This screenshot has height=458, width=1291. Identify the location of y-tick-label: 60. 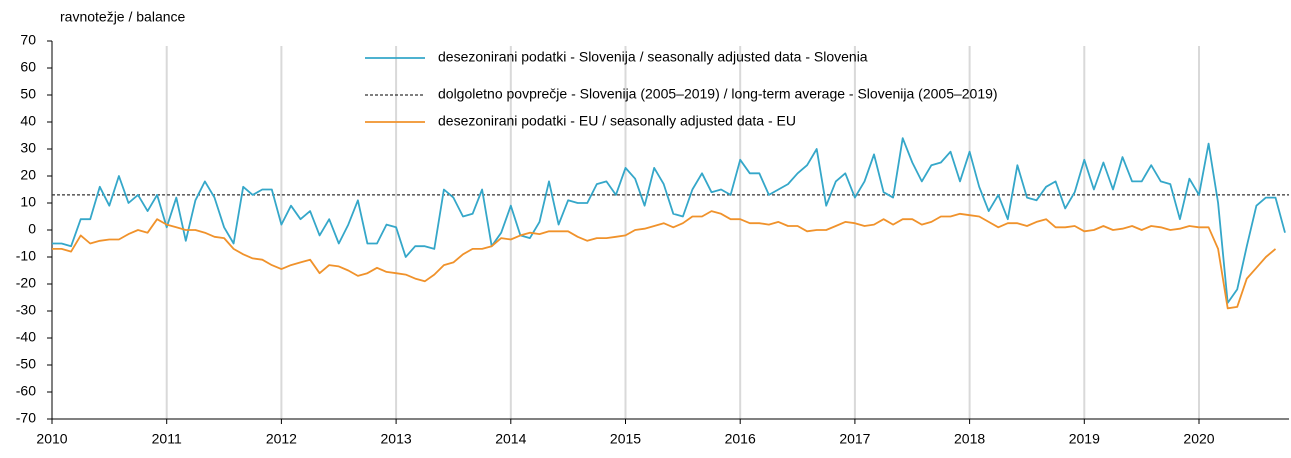
(28, 67).